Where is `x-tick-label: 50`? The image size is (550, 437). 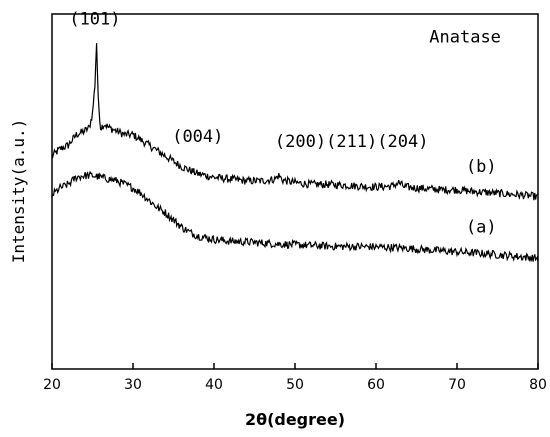 x-tick-label: 50 is located at coordinates (295, 385).